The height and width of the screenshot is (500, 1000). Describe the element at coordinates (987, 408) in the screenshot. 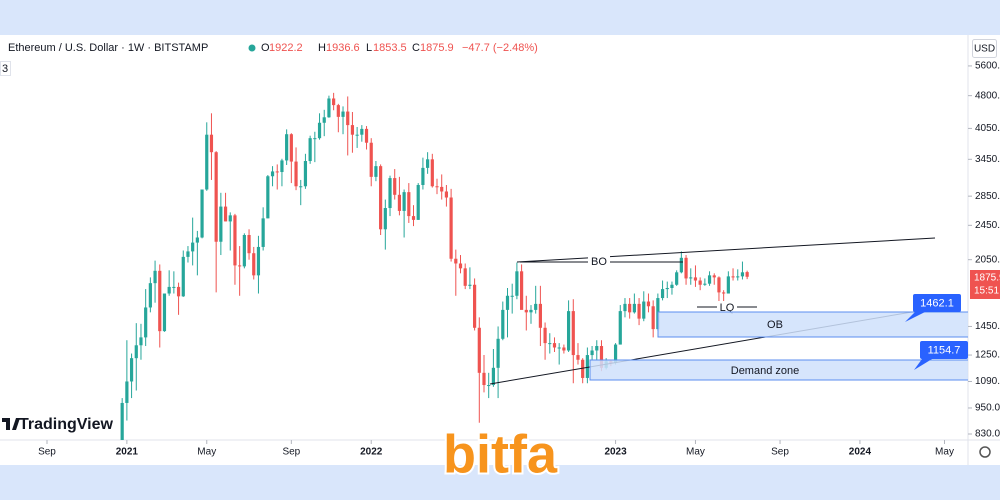

I see `y-tick-label: 950.0` at that location.